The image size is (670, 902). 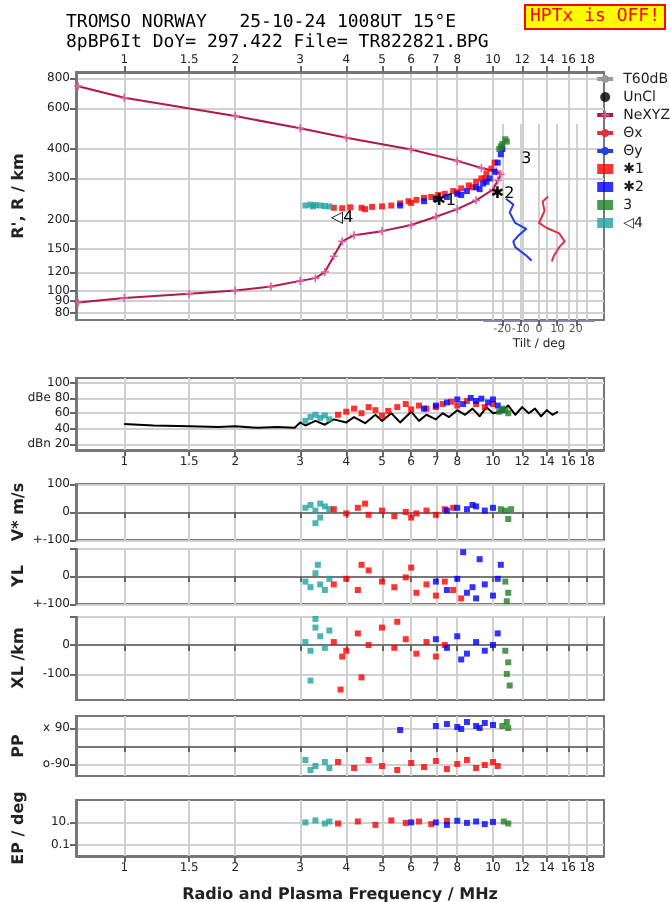 I want to click on x-axis-title: Radio and Plasma Frequency / MHz, so click(x=340, y=893).